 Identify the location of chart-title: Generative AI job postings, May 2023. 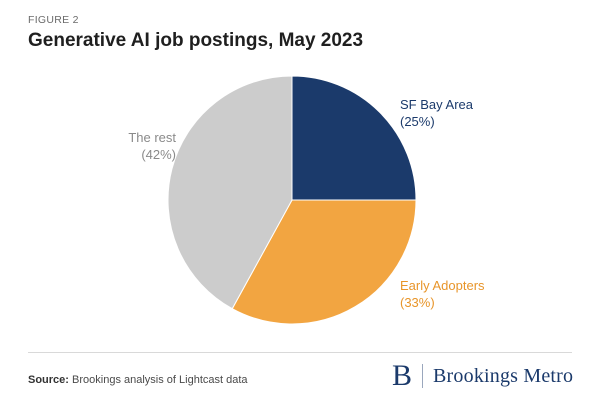
(196, 40).